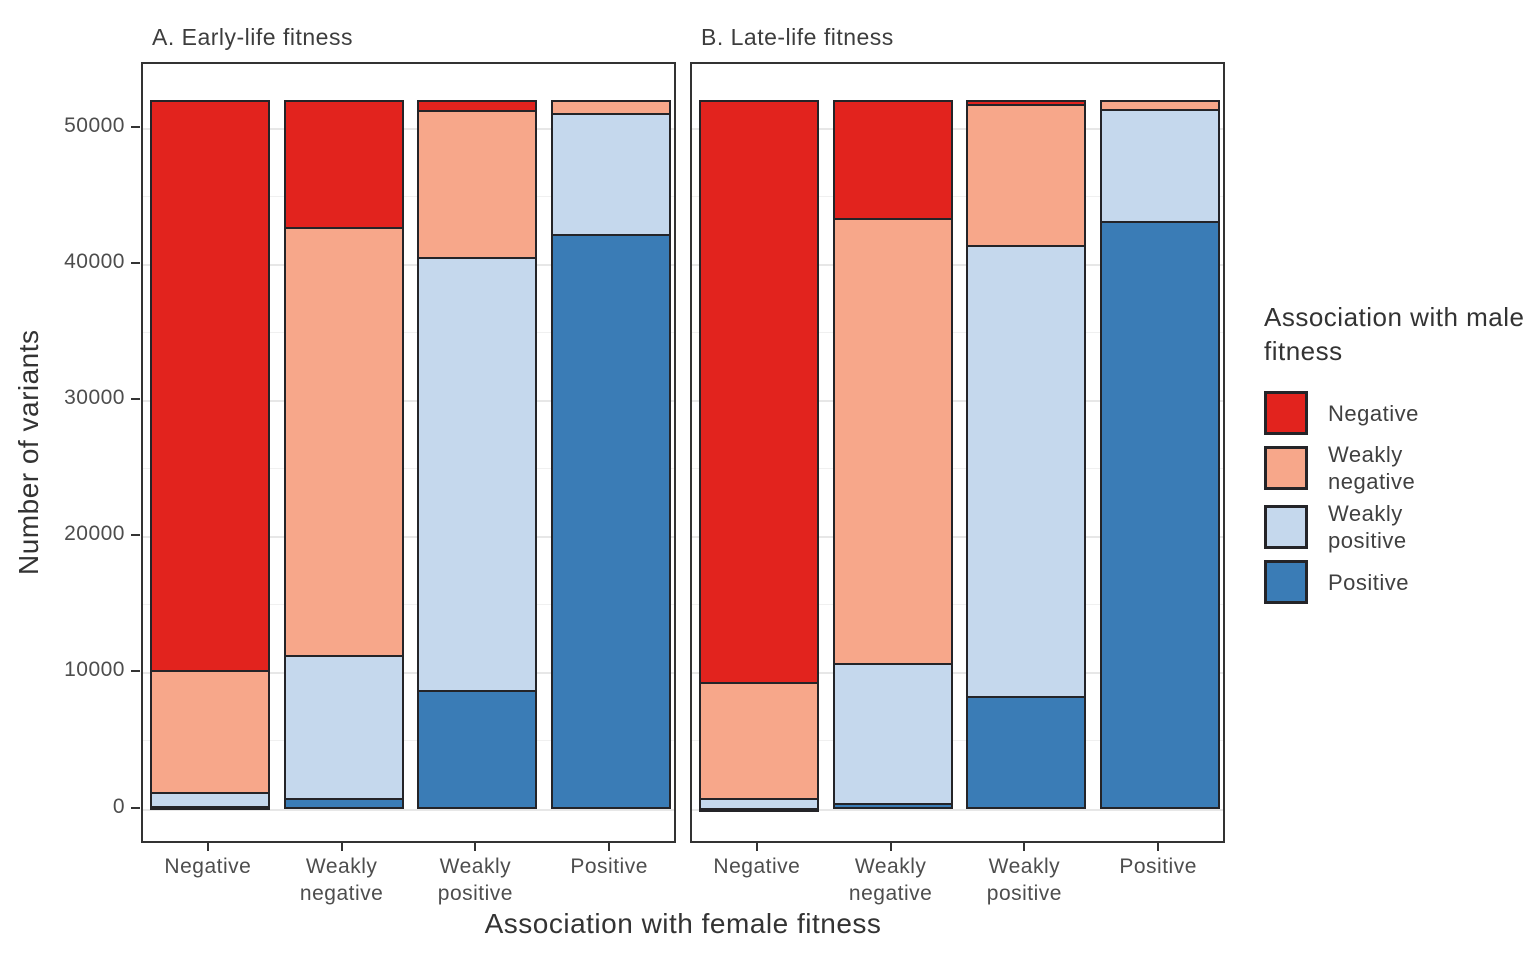 Image resolution: width=1536 pixels, height=960 pixels. I want to click on legend-key-positive, so click(1286, 582).